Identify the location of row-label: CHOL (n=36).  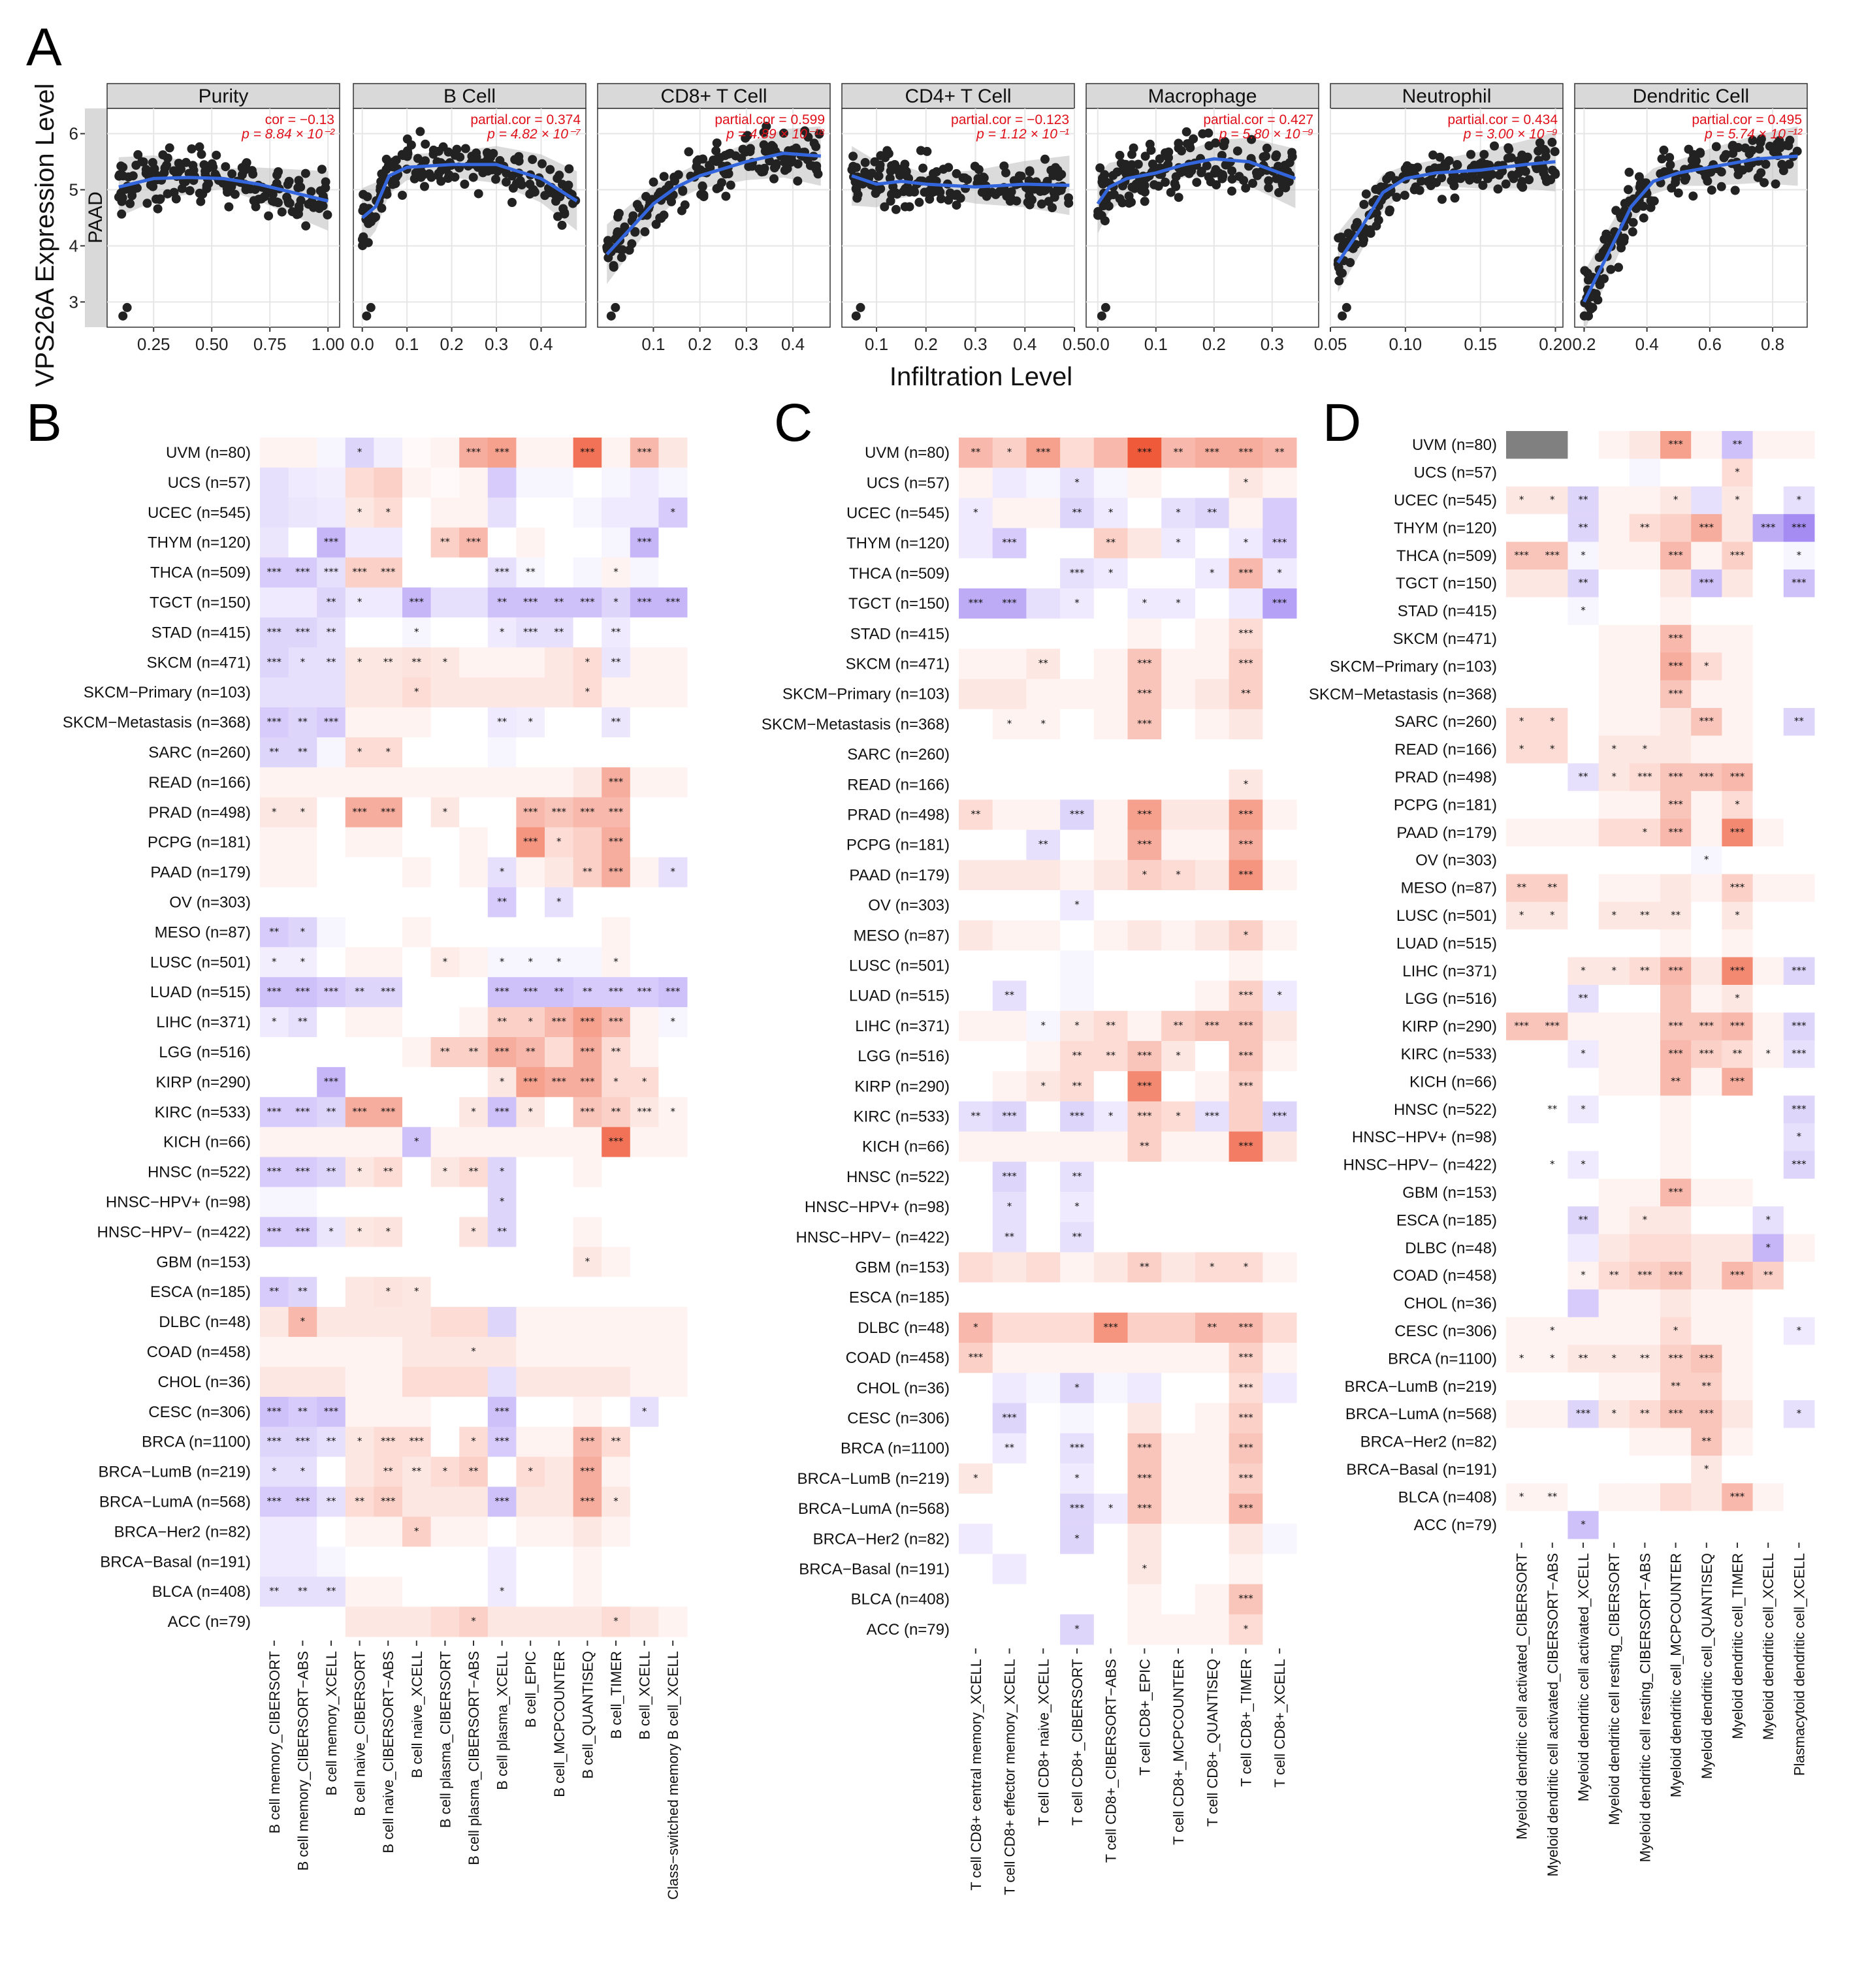
(1451, 1304).